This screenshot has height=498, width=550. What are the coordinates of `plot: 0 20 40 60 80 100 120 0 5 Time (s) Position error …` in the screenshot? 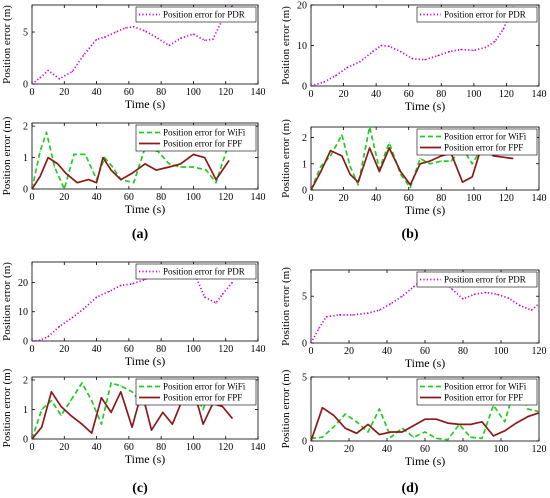 It's located at (413, 418).